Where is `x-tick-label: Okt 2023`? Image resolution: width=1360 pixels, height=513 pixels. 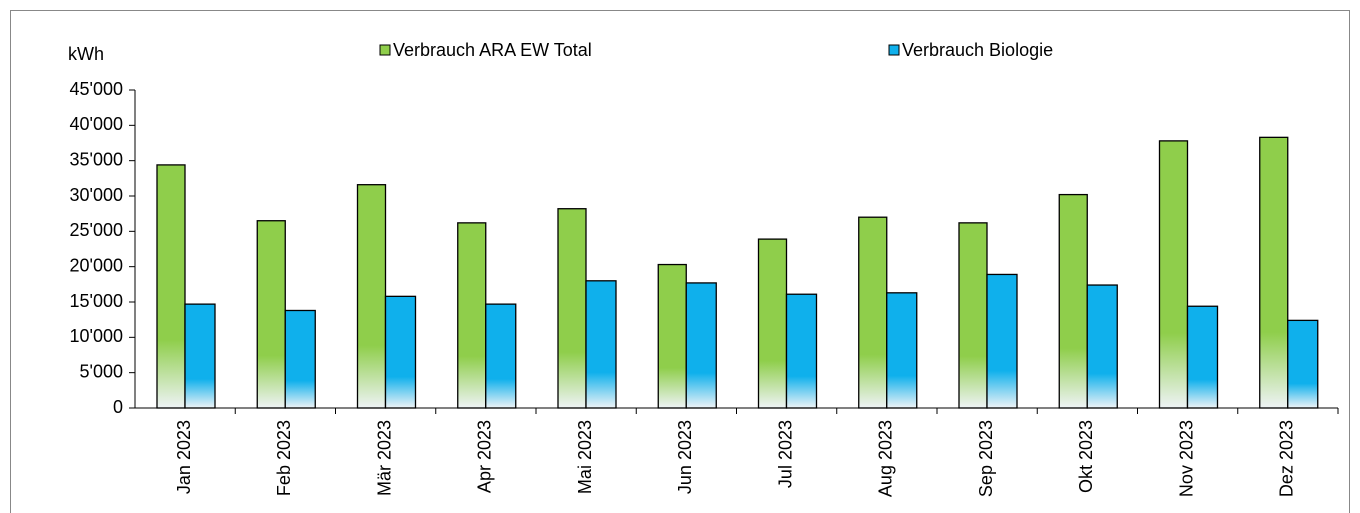 x-tick-label: Okt 2023 is located at coordinates (1086, 456).